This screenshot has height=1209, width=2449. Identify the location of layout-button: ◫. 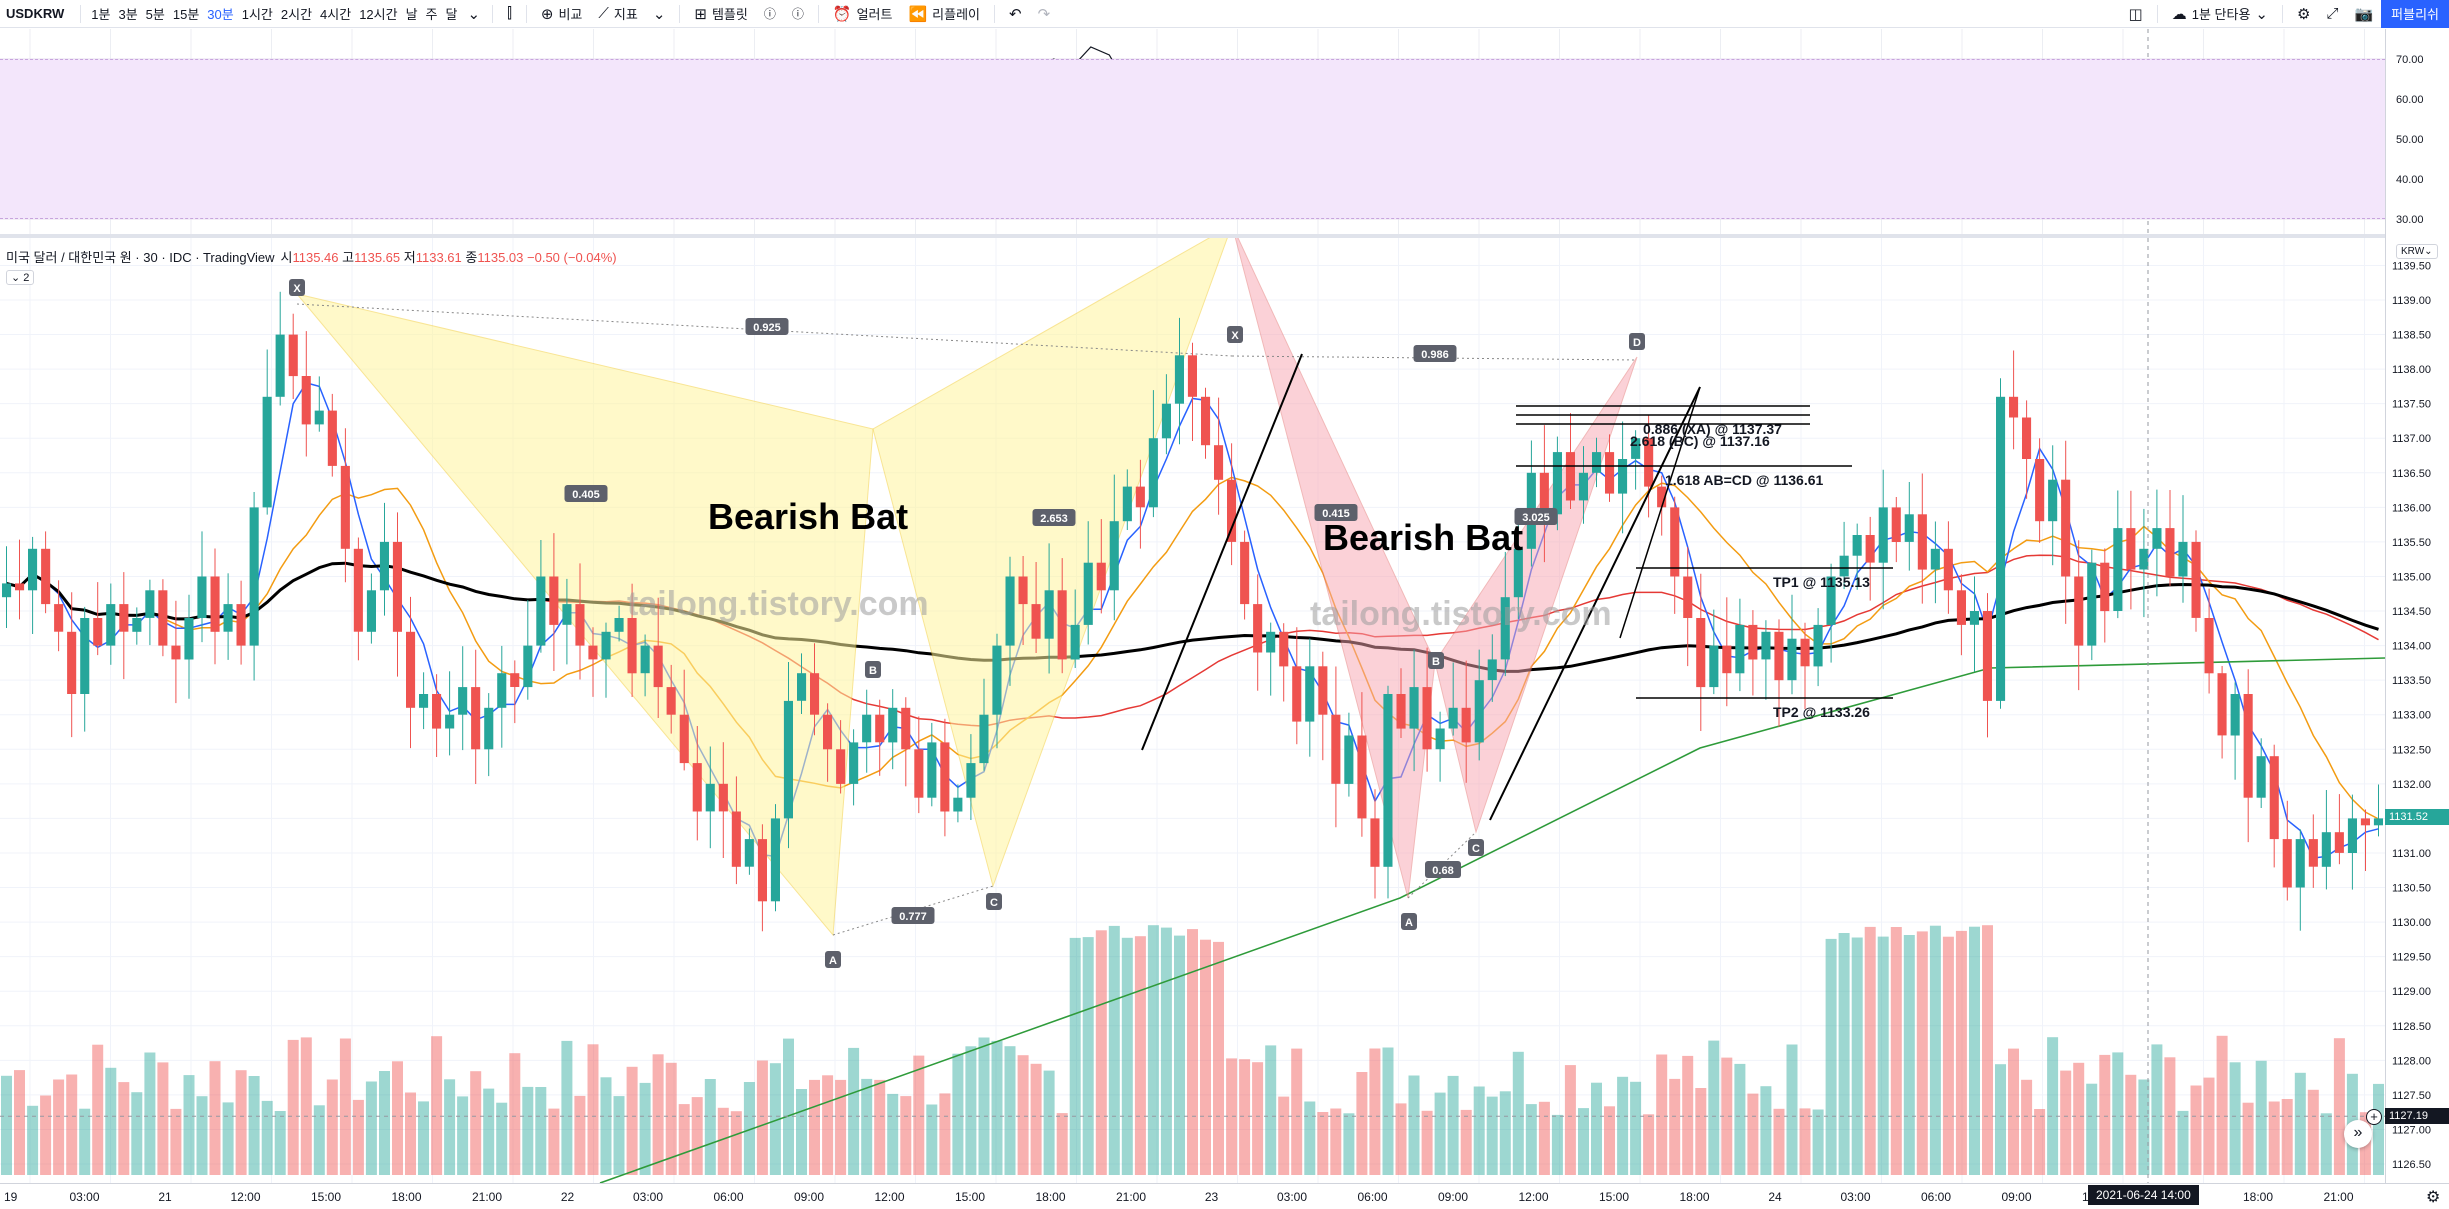
(2136, 14).